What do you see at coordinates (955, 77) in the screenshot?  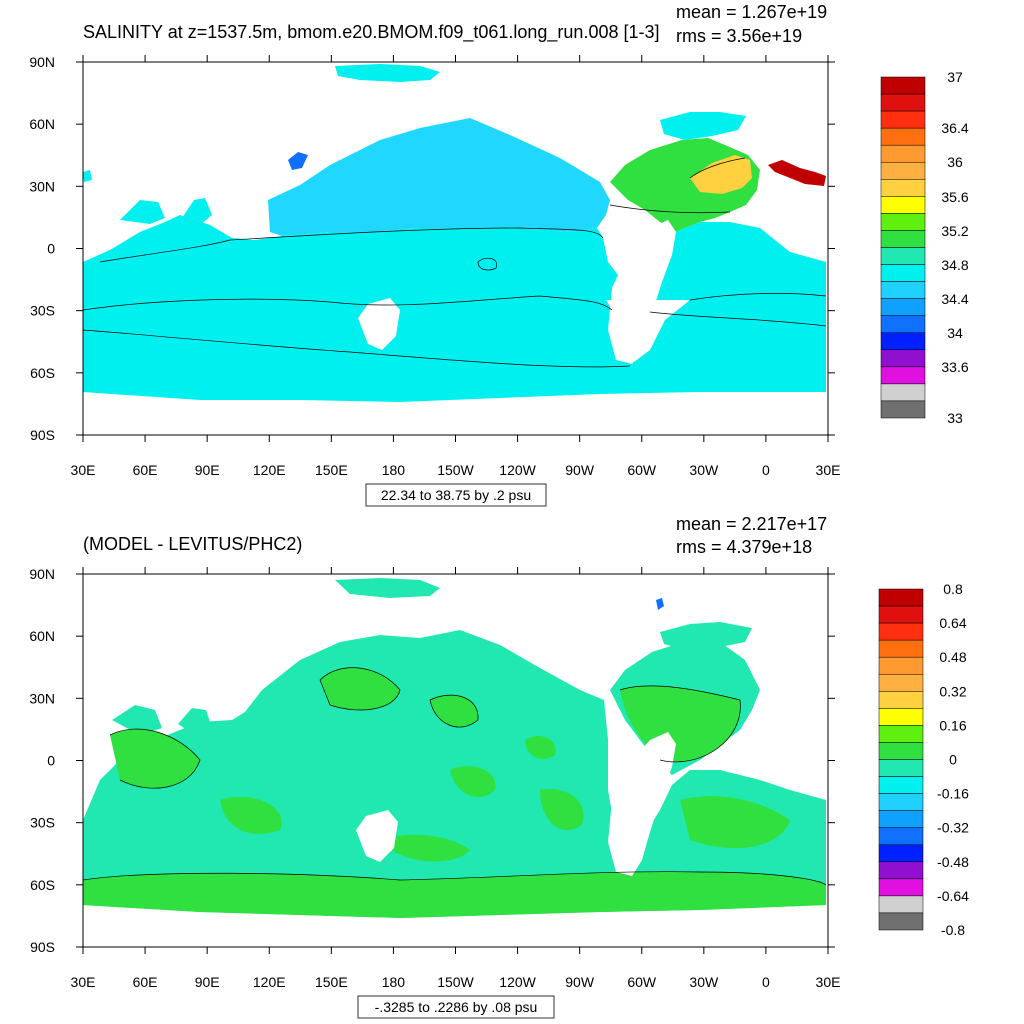 I see `colorbar-label: 37` at bounding box center [955, 77].